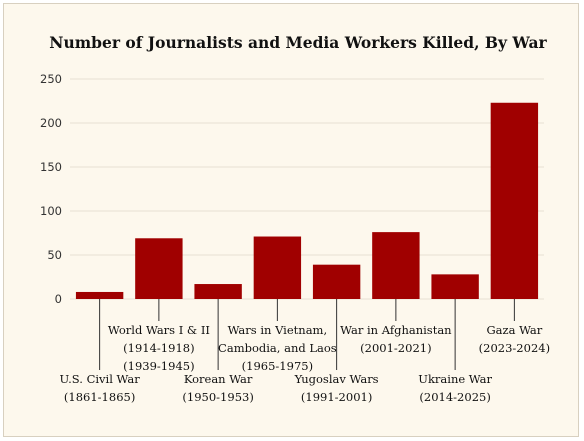  Describe the element at coordinates (159, 330) in the screenshot. I see `category-label-line: World Wars I & II` at that location.